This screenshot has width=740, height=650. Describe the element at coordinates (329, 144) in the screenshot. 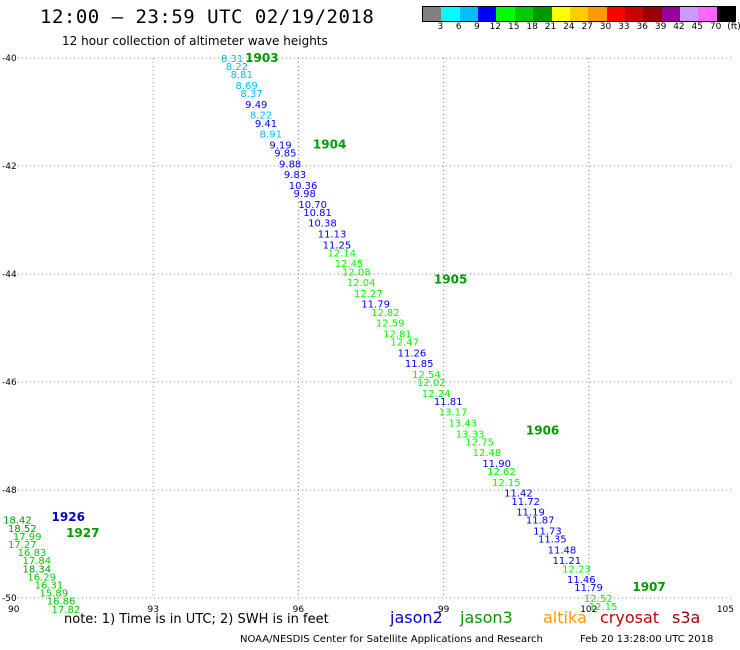

I see `time-label: 1904` at that location.